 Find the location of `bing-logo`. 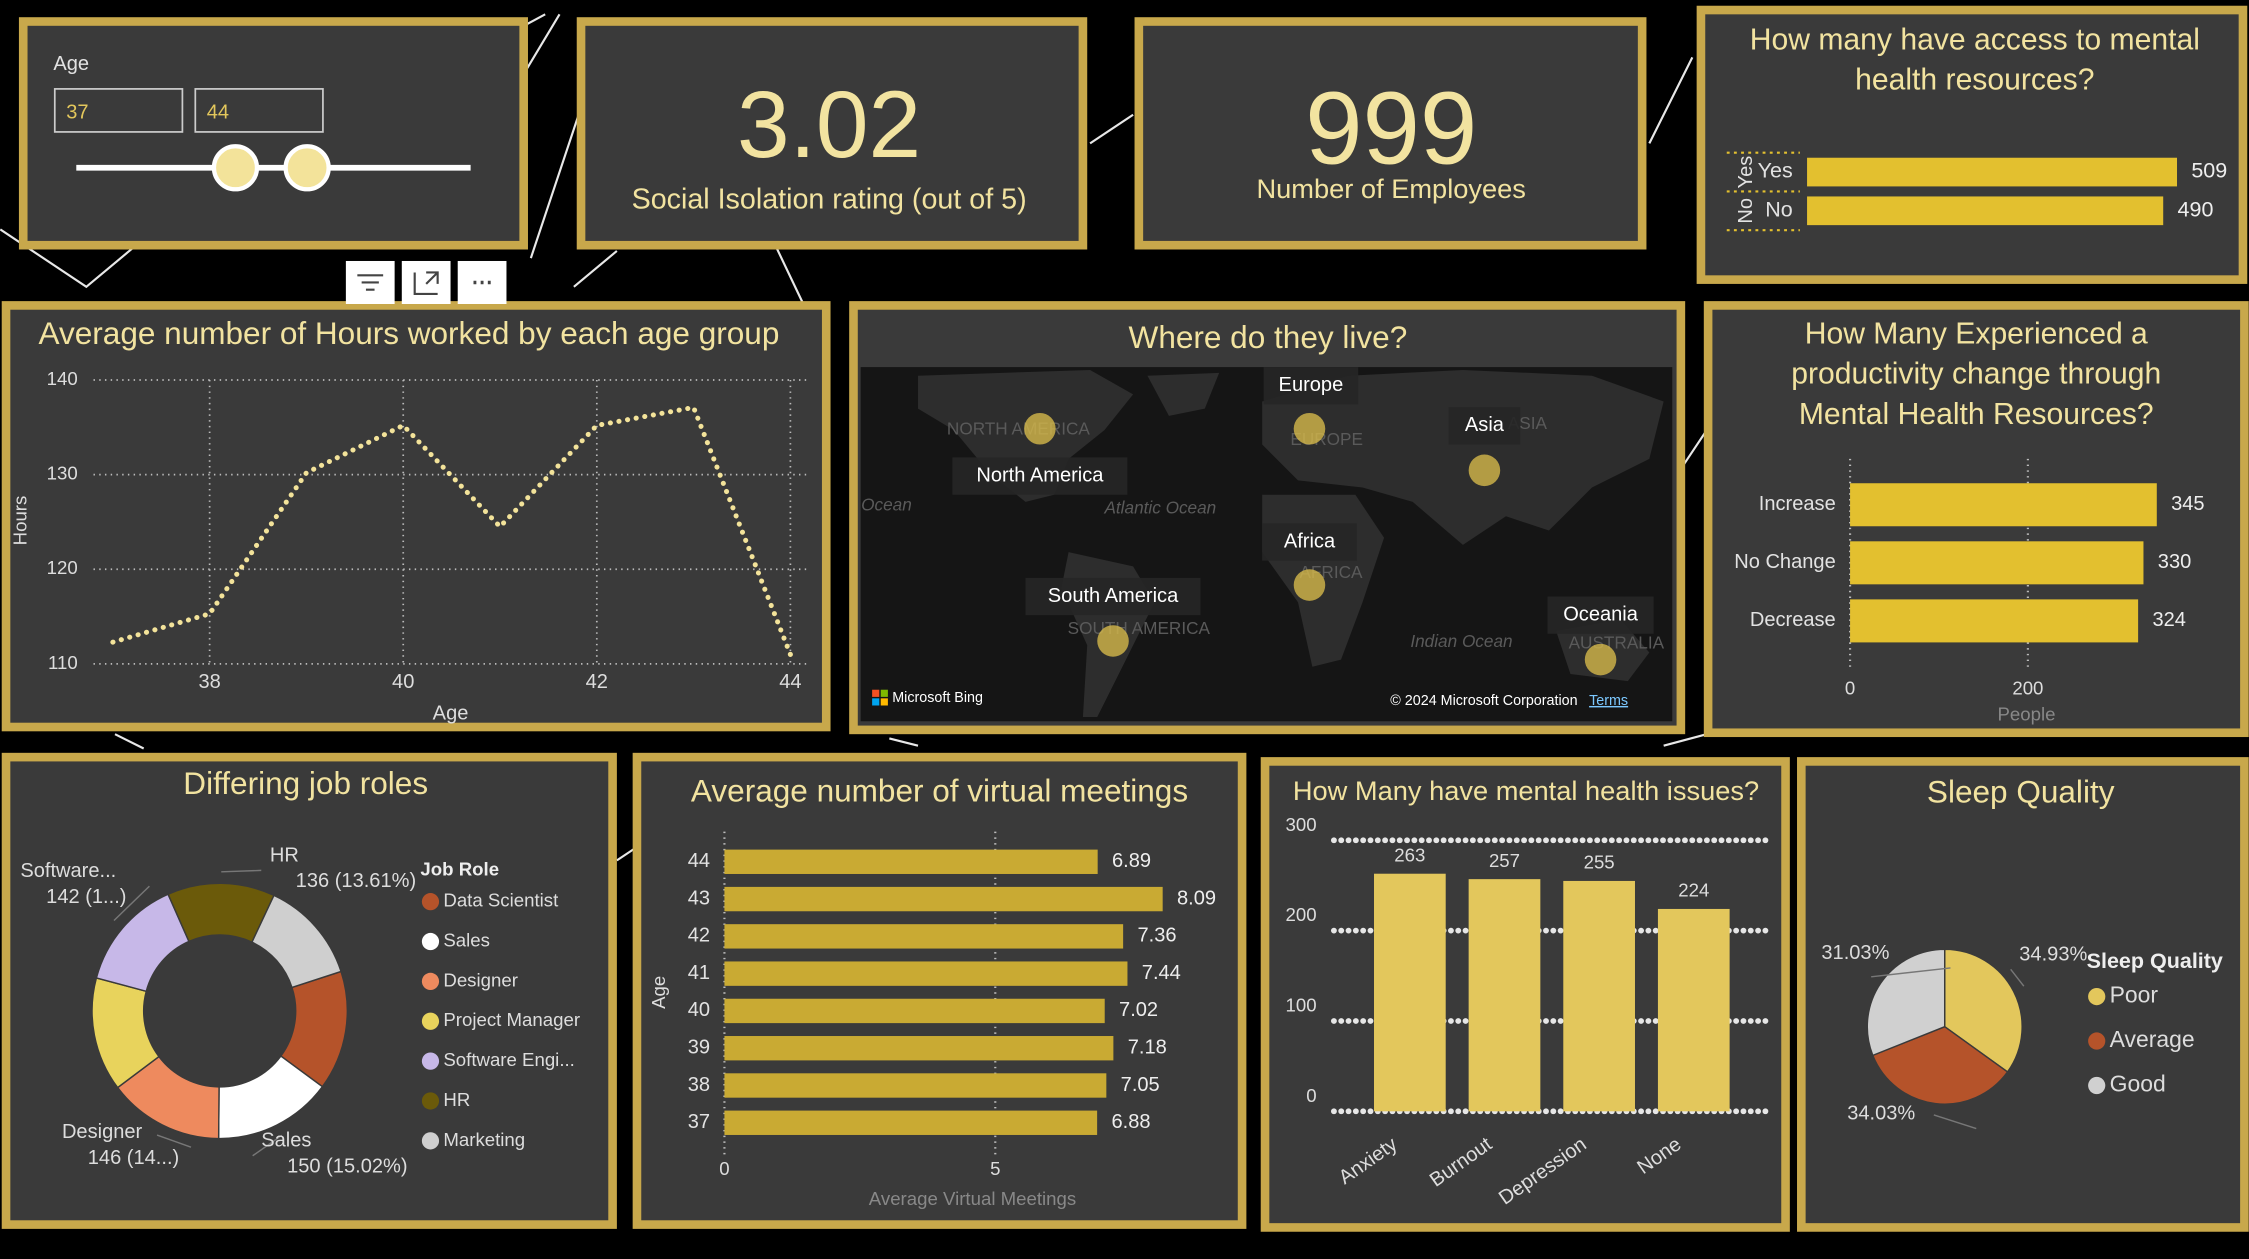

bing-logo is located at coordinates (880, 697).